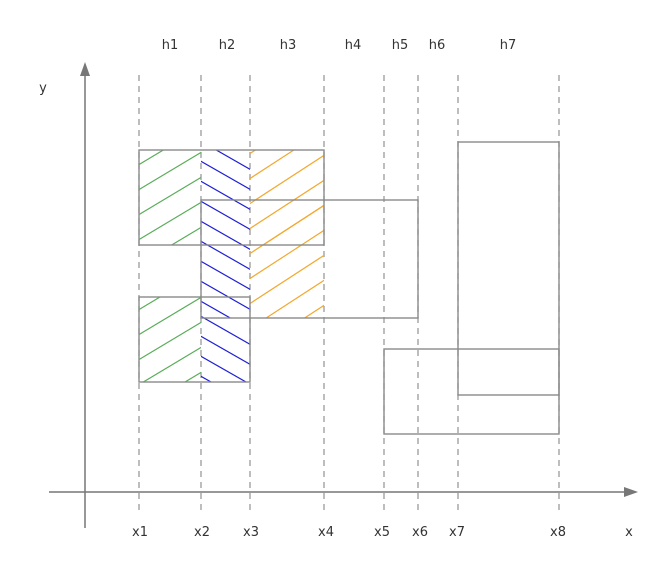 The width and height of the screenshot is (672, 571). Describe the element at coordinates (508, 45) in the screenshot. I see `strip-label-h7: h7` at that location.